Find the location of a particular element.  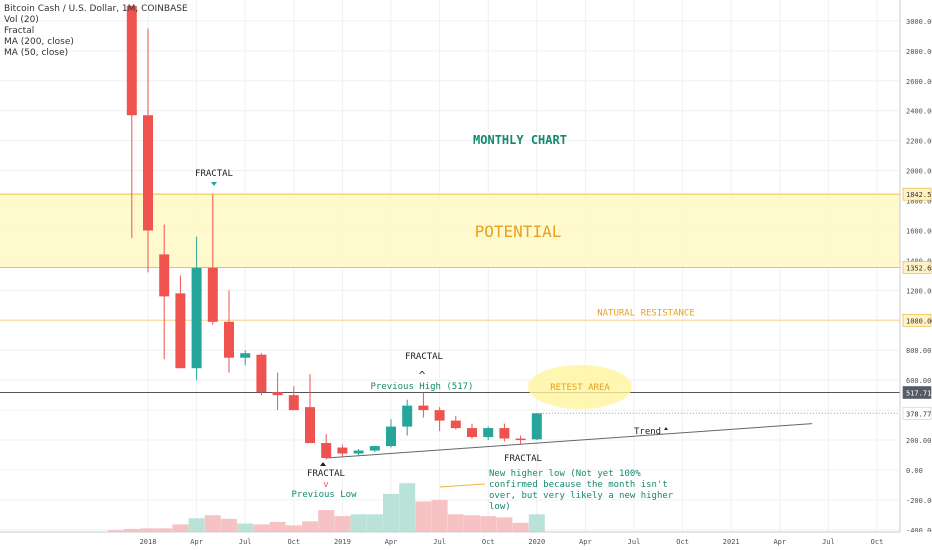

ma200-indicator-label: MA (200, close) is located at coordinates (39, 42).